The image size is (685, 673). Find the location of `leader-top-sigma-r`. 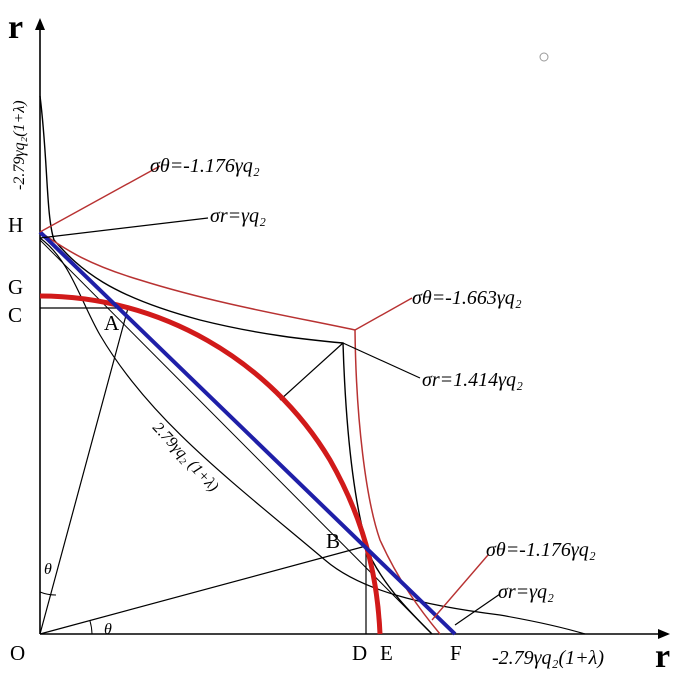

leader-top-sigma-r is located at coordinates (124, 228).